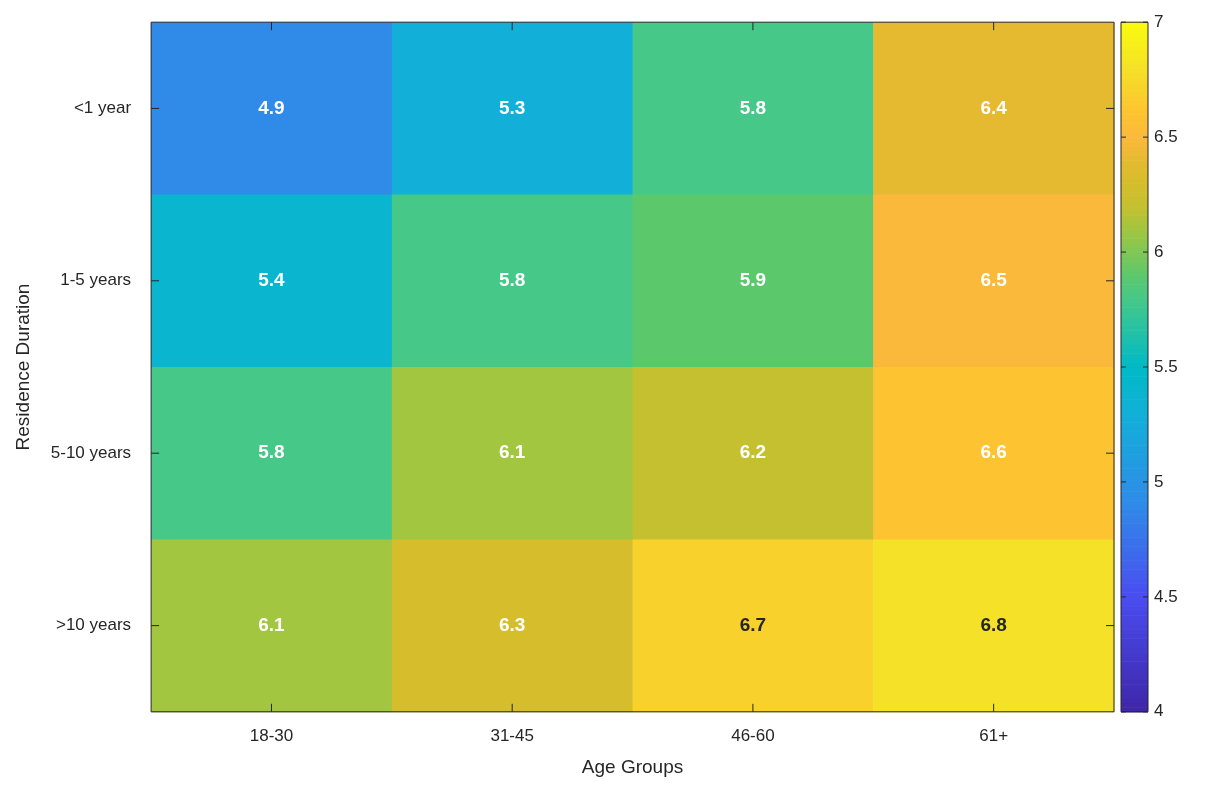  What do you see at coordinates (1166, 596) in the screenshot?
I see `color-bar-label: 4.5` at bounding box center [1166, 596].